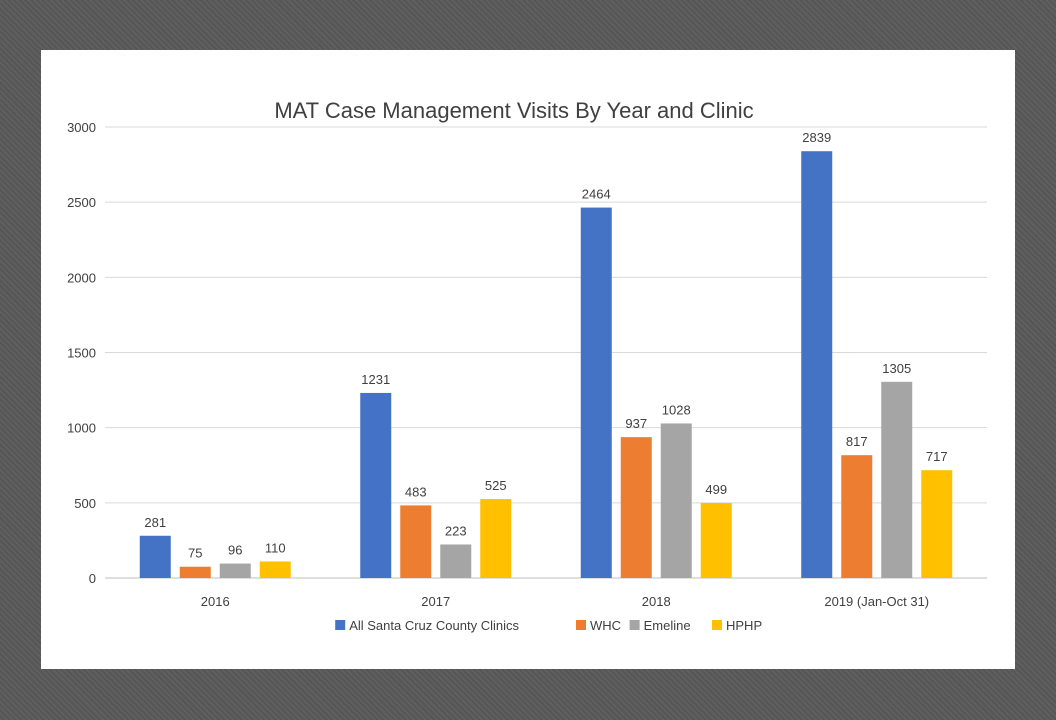 The width and height of the screenshot is (1056, 720). What do you see at coordinates (81, 277) in the screenshot?
I see `y-tick-label: 2000` at bounding box center [81, 277].